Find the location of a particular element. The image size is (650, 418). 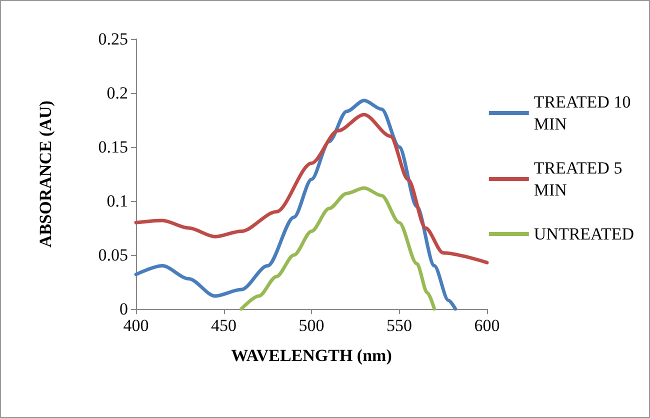

x-tick-label: 550 is located at coordinates (399, 325).